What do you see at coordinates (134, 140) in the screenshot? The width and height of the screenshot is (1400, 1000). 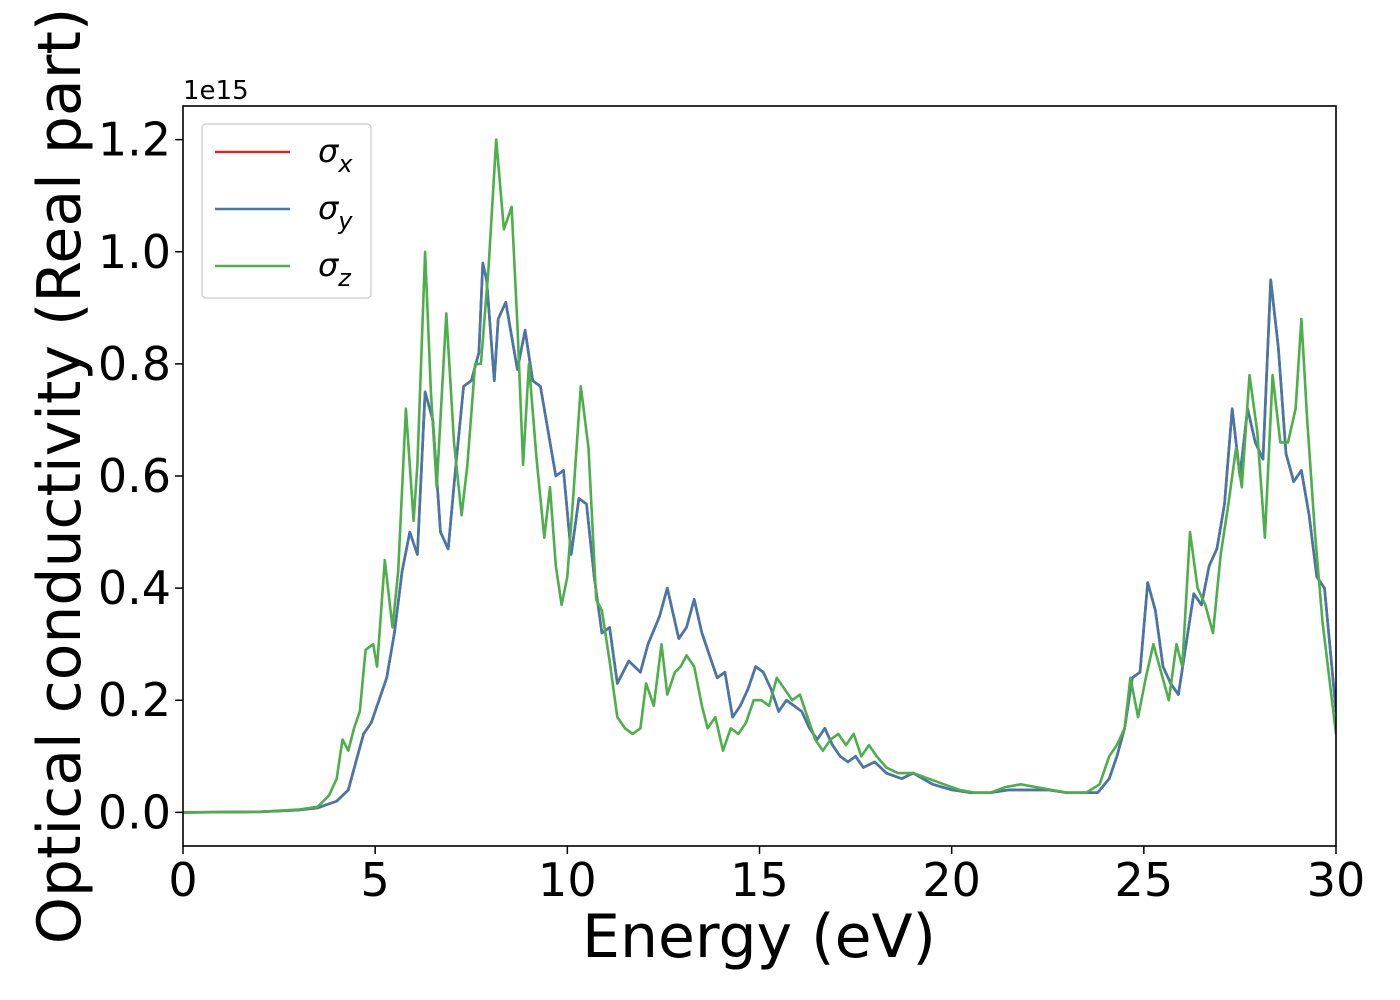 I see `y-tick-label: 1.2` at bounding box center [134, 140].